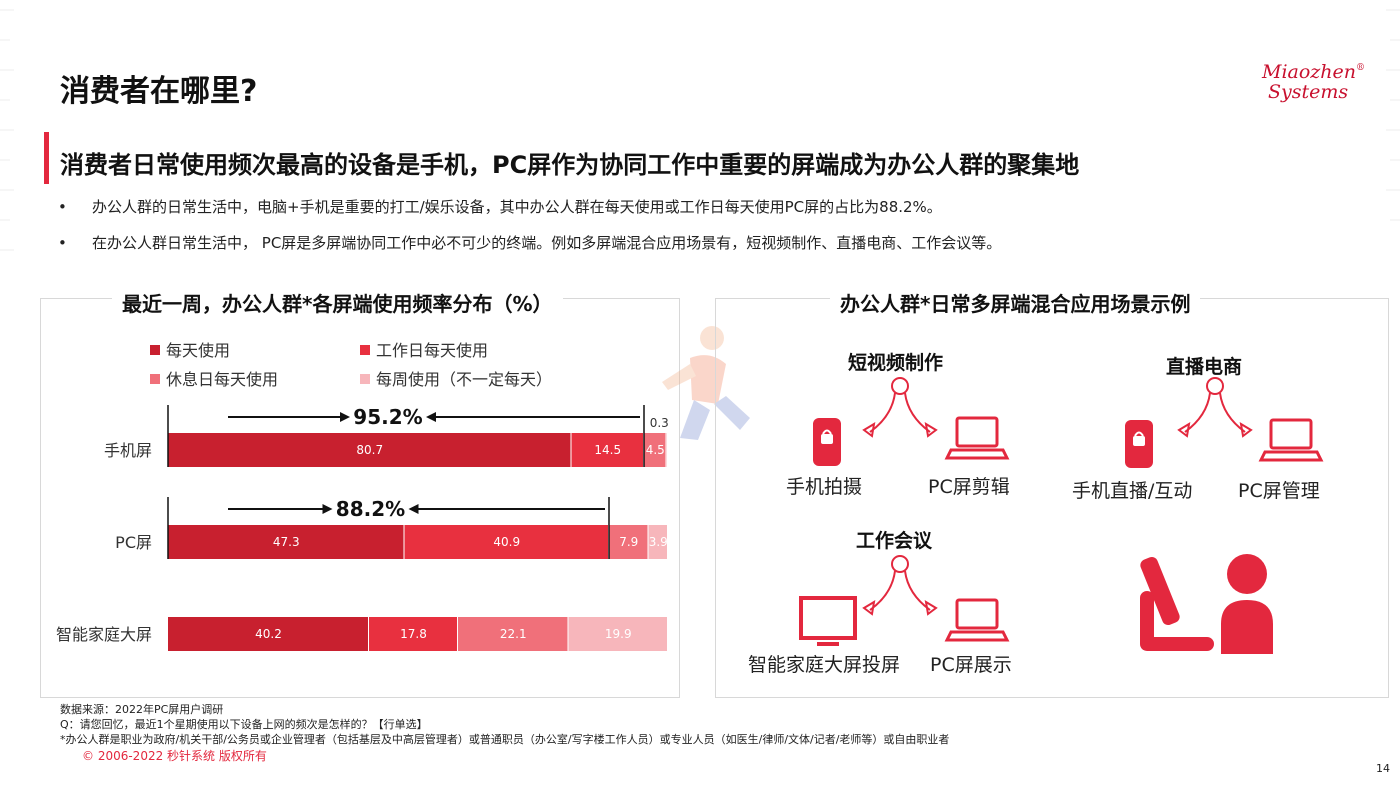 This screenshot has height=788, width=1400. I want to click on annotation-label: 95.2%, so click(387, 417).